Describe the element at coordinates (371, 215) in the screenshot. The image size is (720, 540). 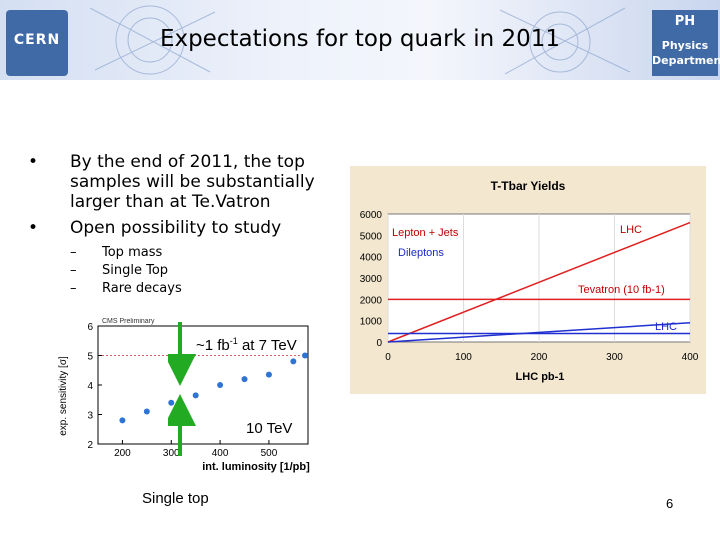
I see `yields-y-tick-label: 6000` at that location.